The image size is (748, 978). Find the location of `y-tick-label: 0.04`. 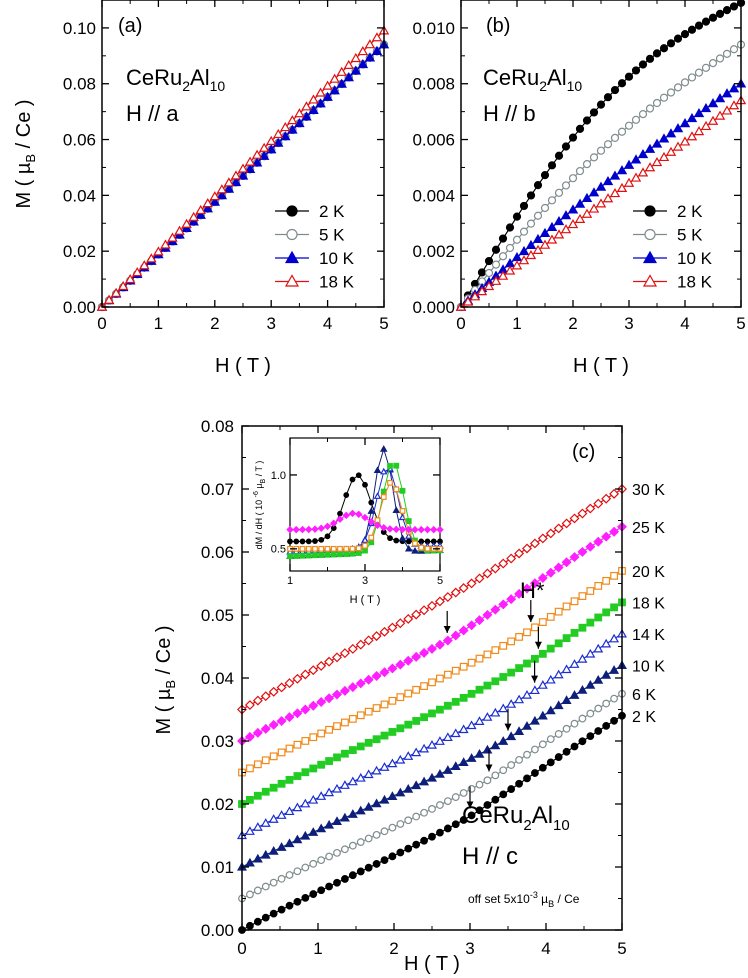

y-tick-label: 0.04 is located at coordinates (217, 678).